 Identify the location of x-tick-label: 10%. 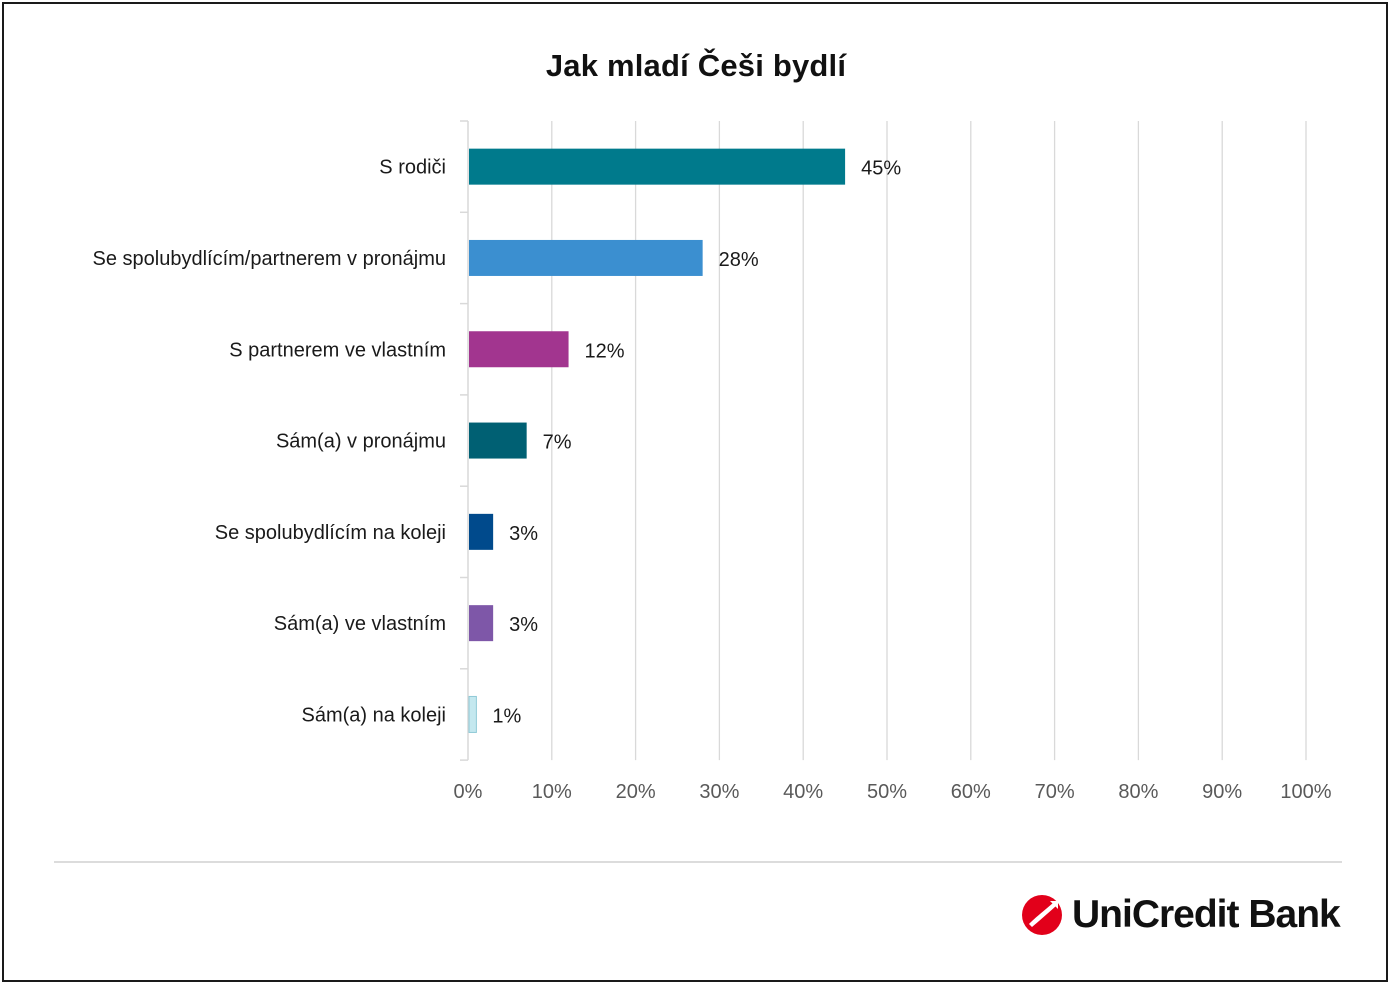
(552, 792).